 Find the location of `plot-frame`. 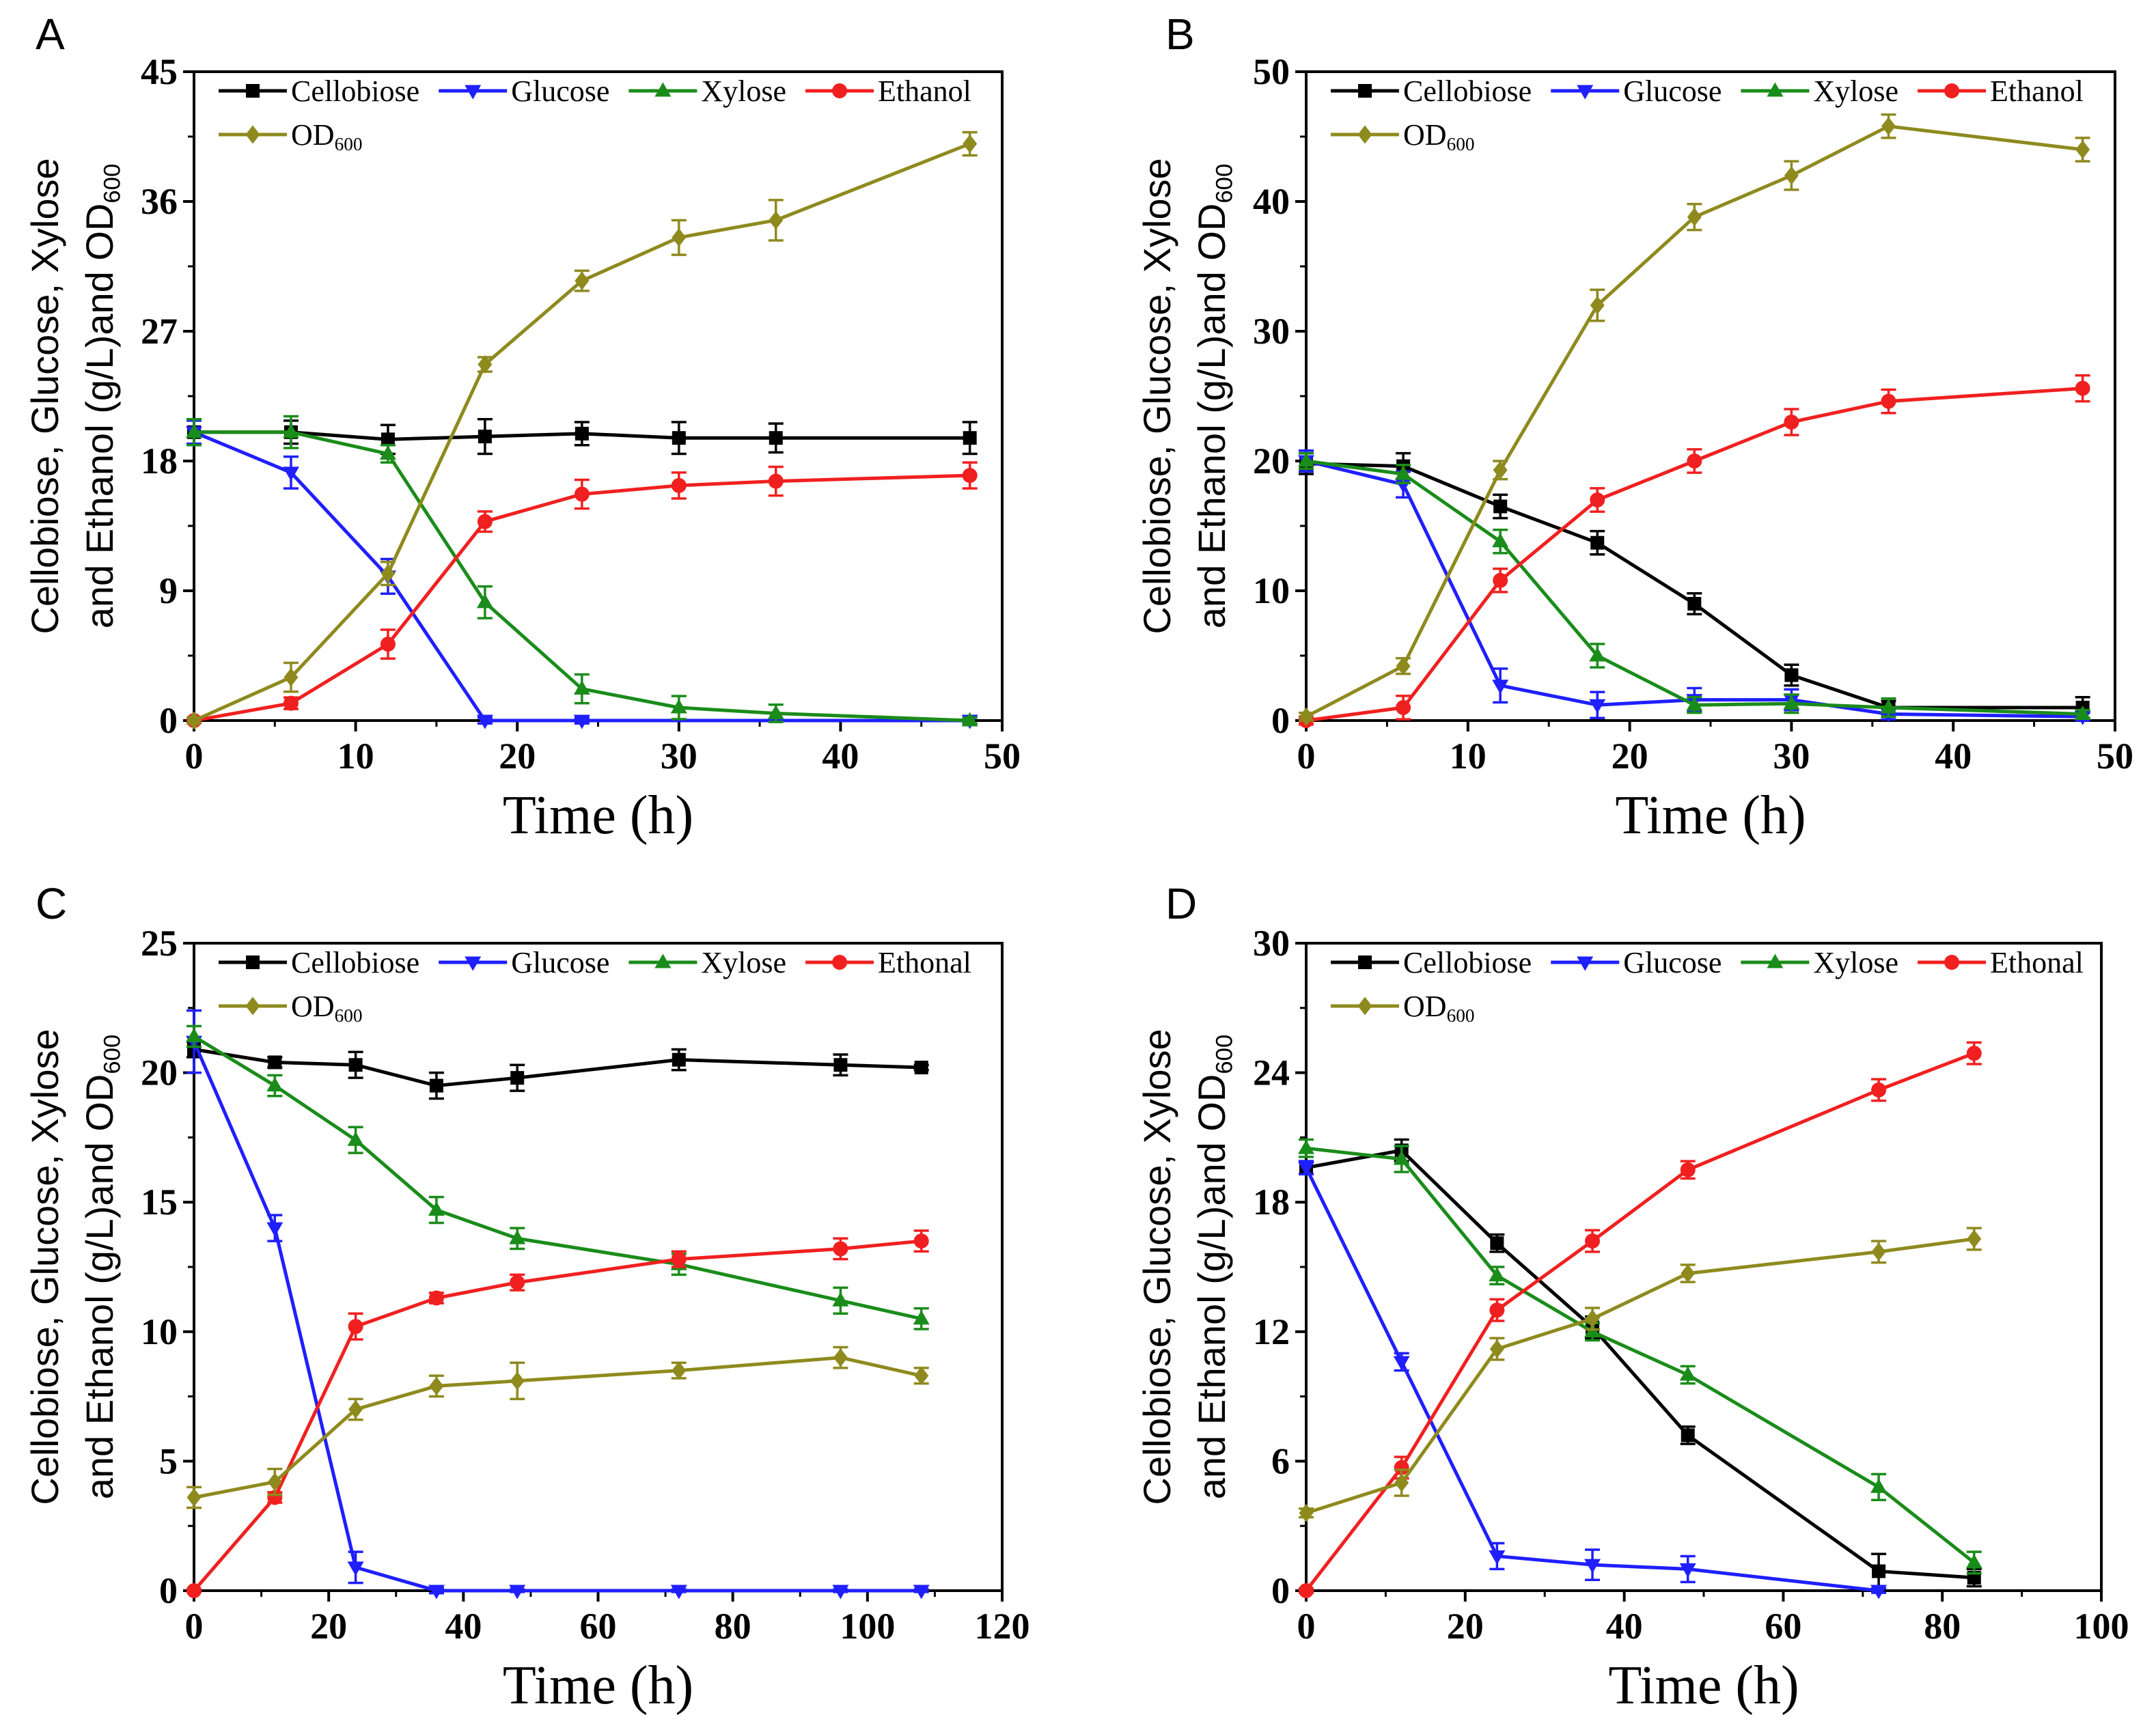

plot-frame is located at coordinates (1711, 396).